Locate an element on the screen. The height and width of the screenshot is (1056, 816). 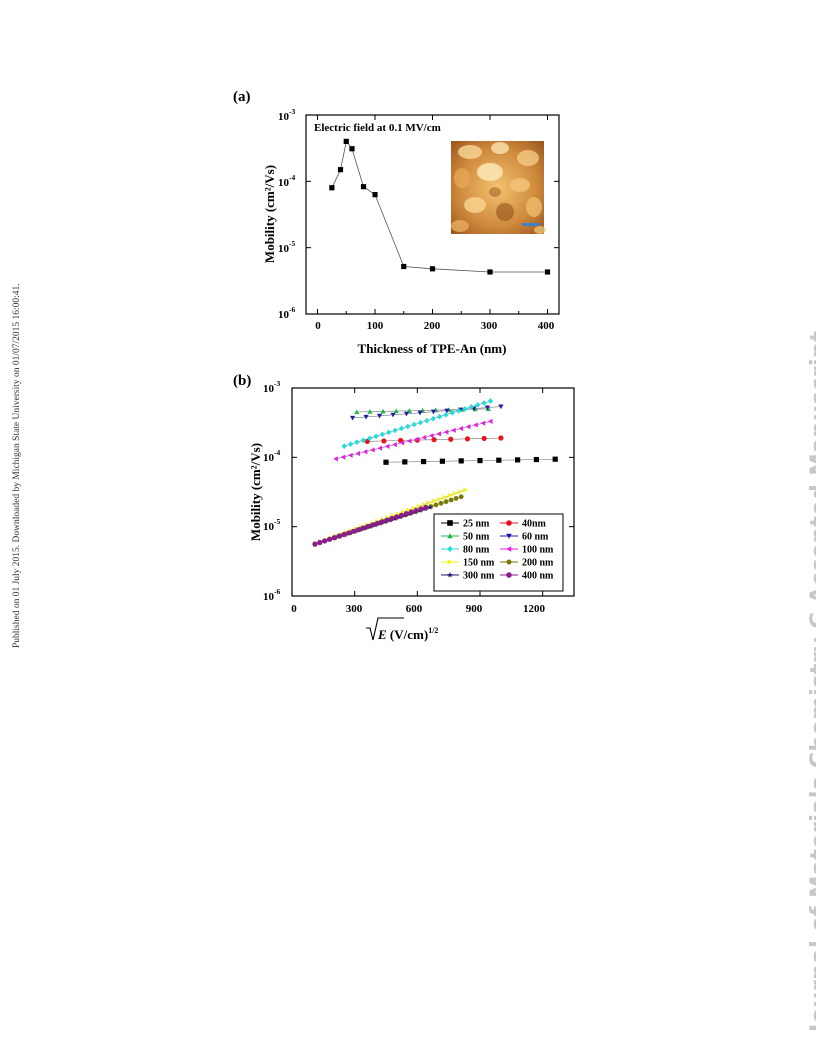
legend-box is located at coordinates (498, 552).